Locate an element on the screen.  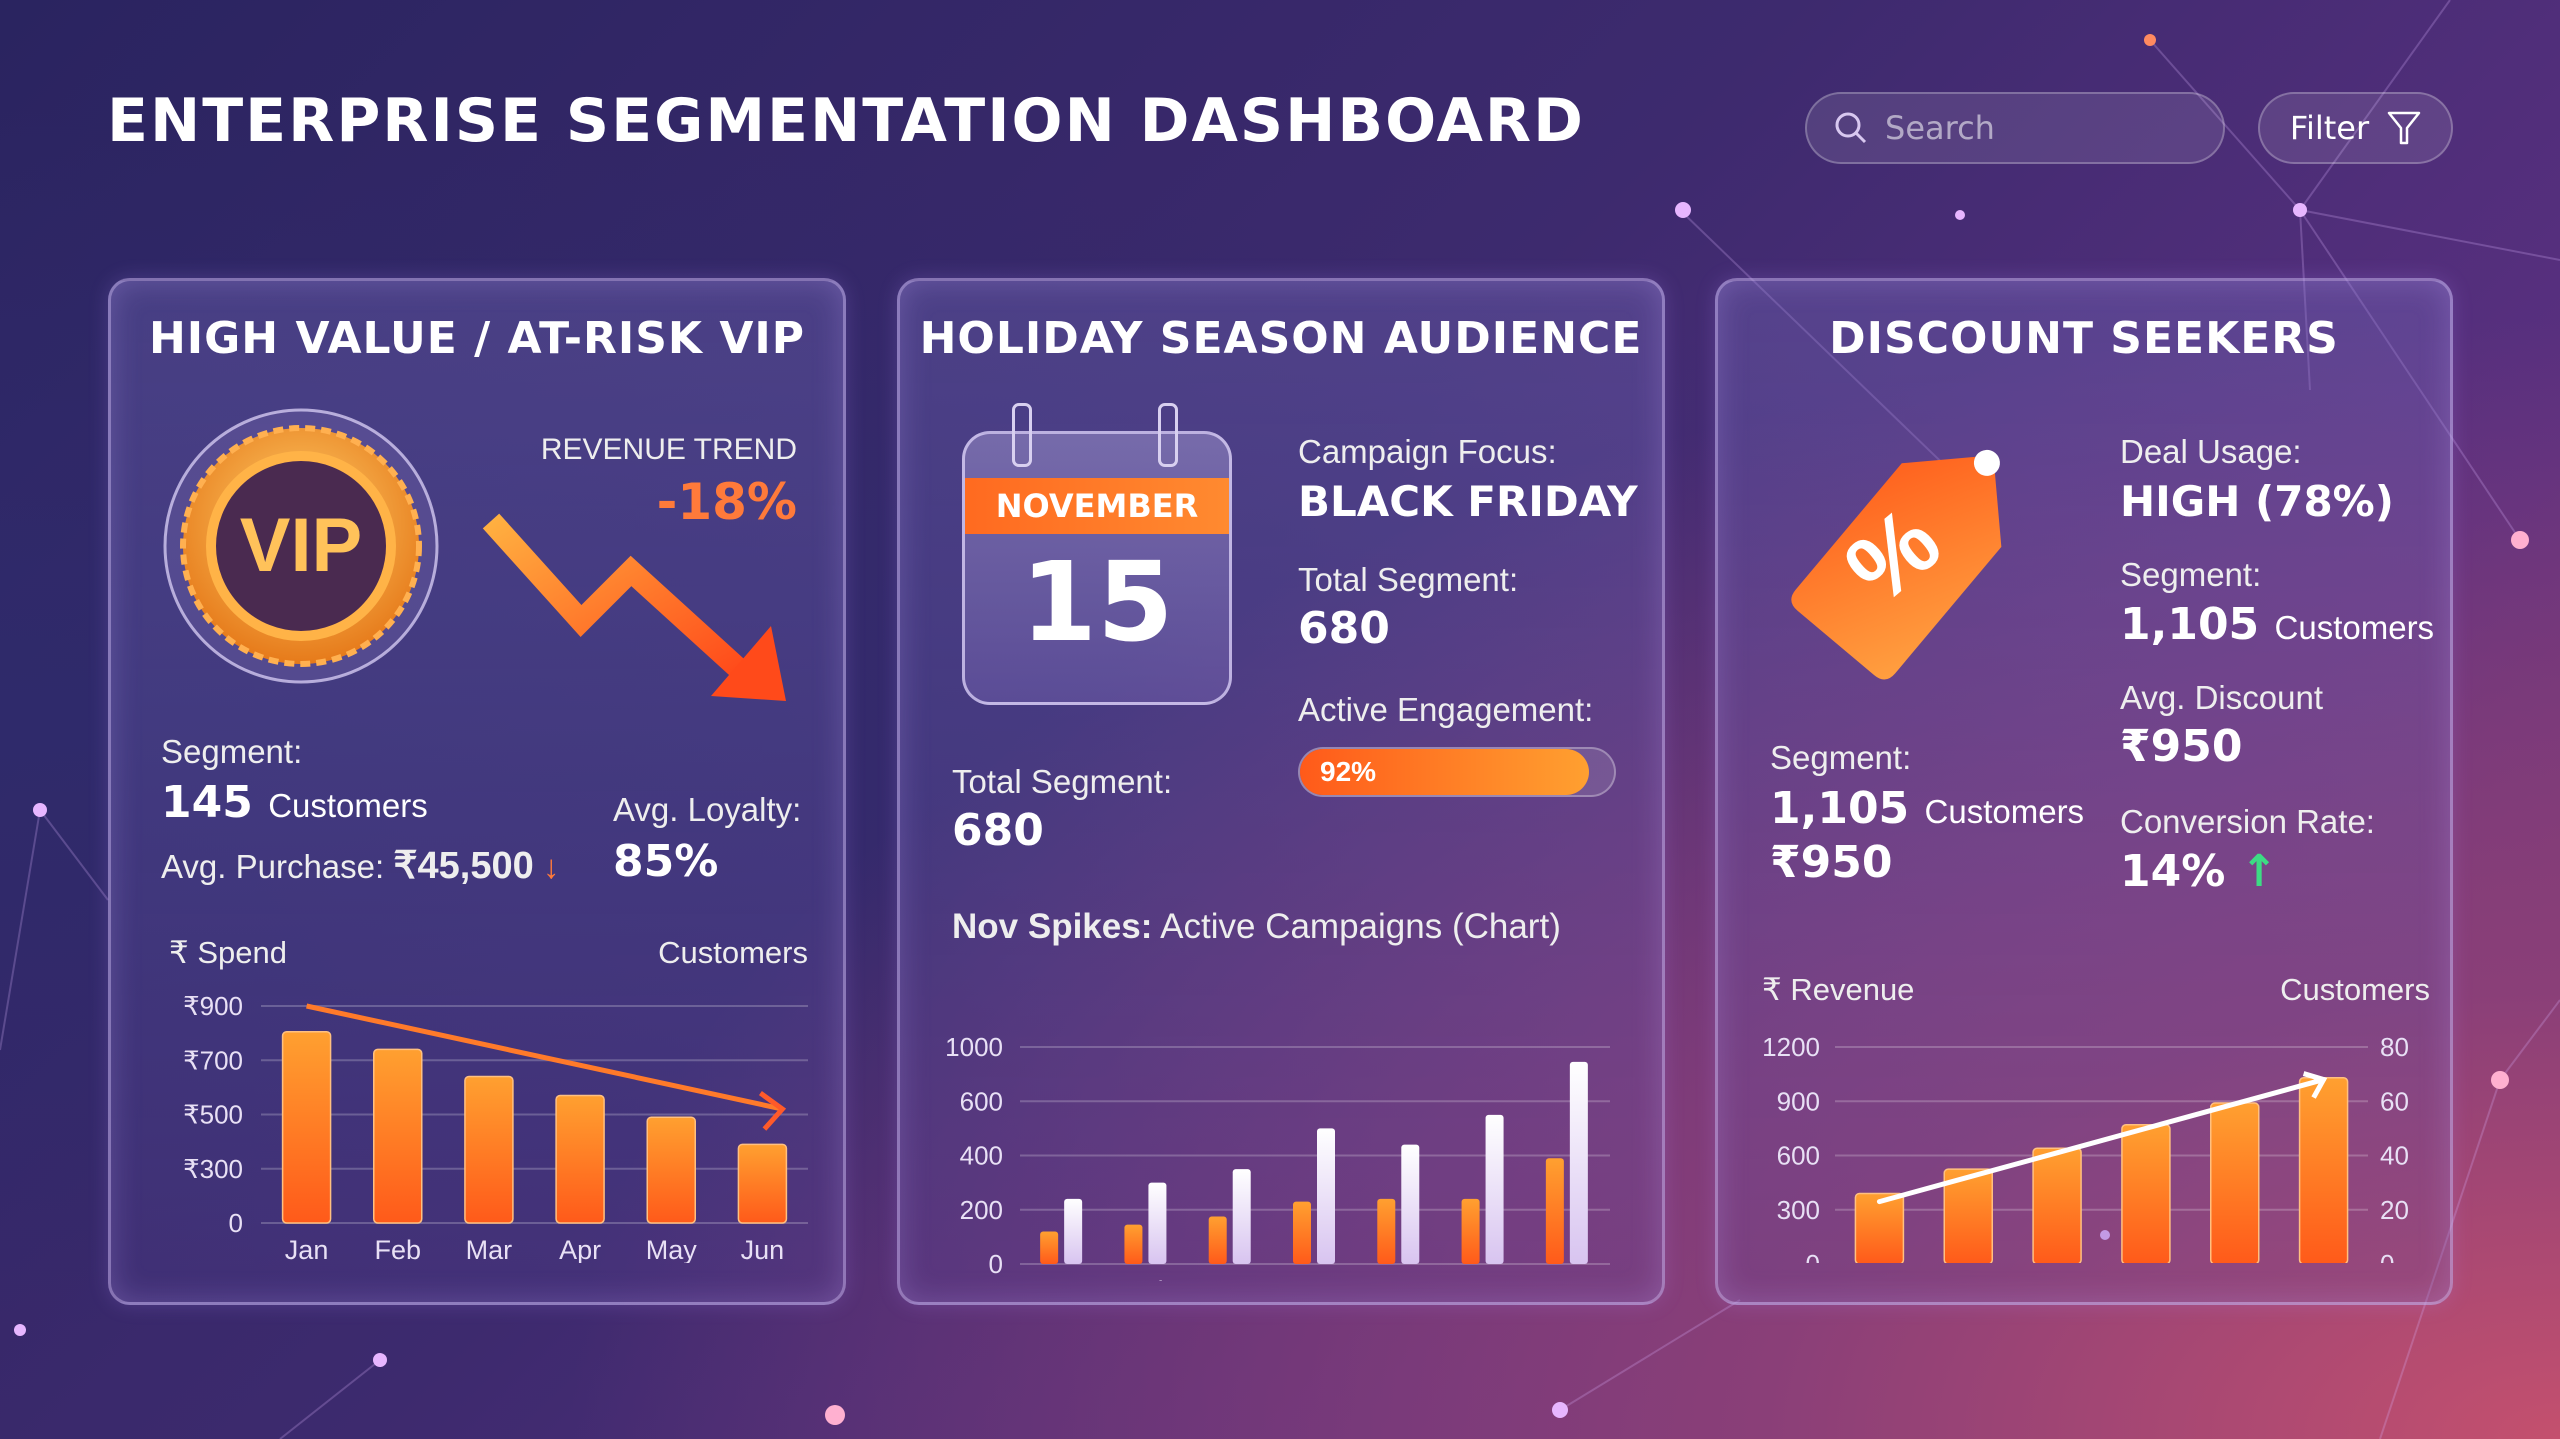
svg-text: VIP is located at coordinates (301, 545).